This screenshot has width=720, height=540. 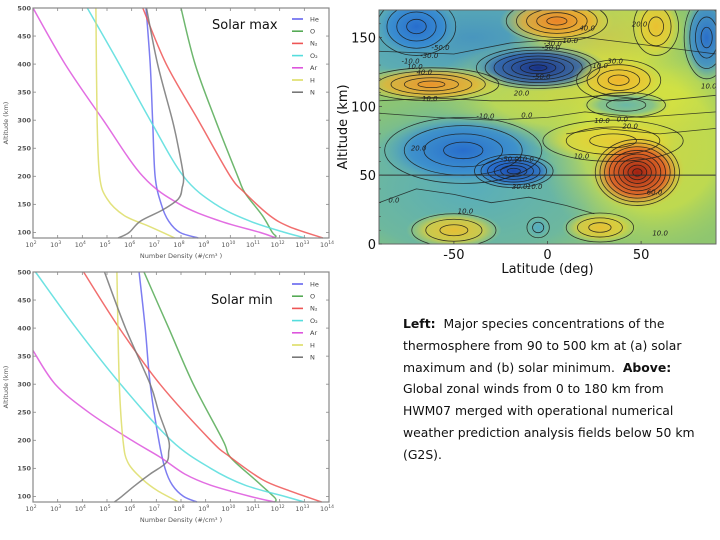 I want to click on legend-label: O₂, so click(x=314, y=56).